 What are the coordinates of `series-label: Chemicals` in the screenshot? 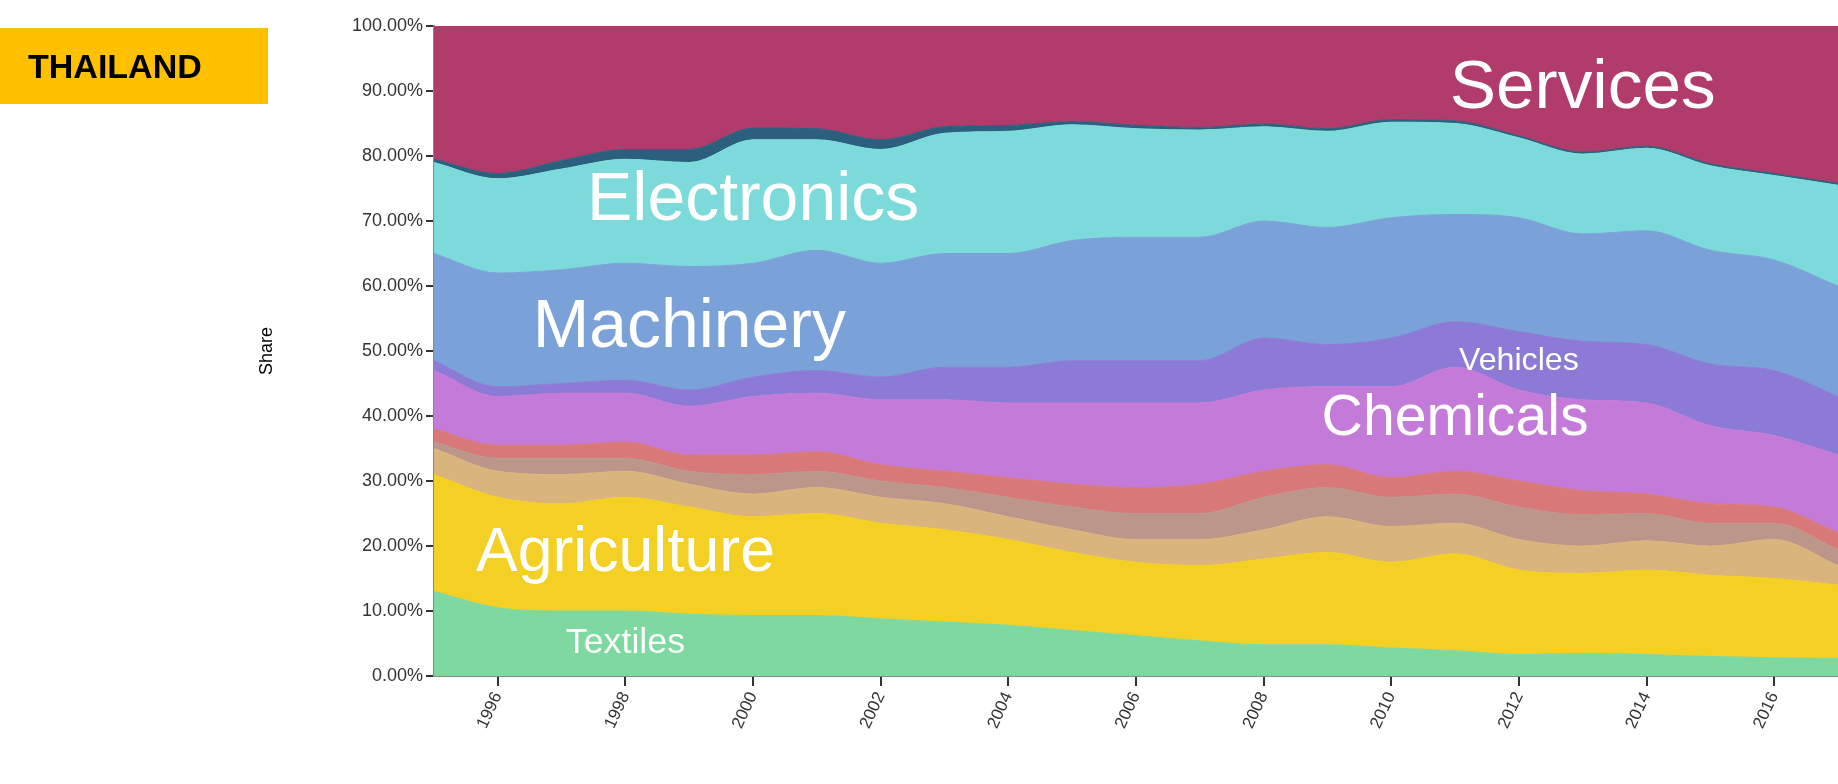 It's located at (1455, 415).